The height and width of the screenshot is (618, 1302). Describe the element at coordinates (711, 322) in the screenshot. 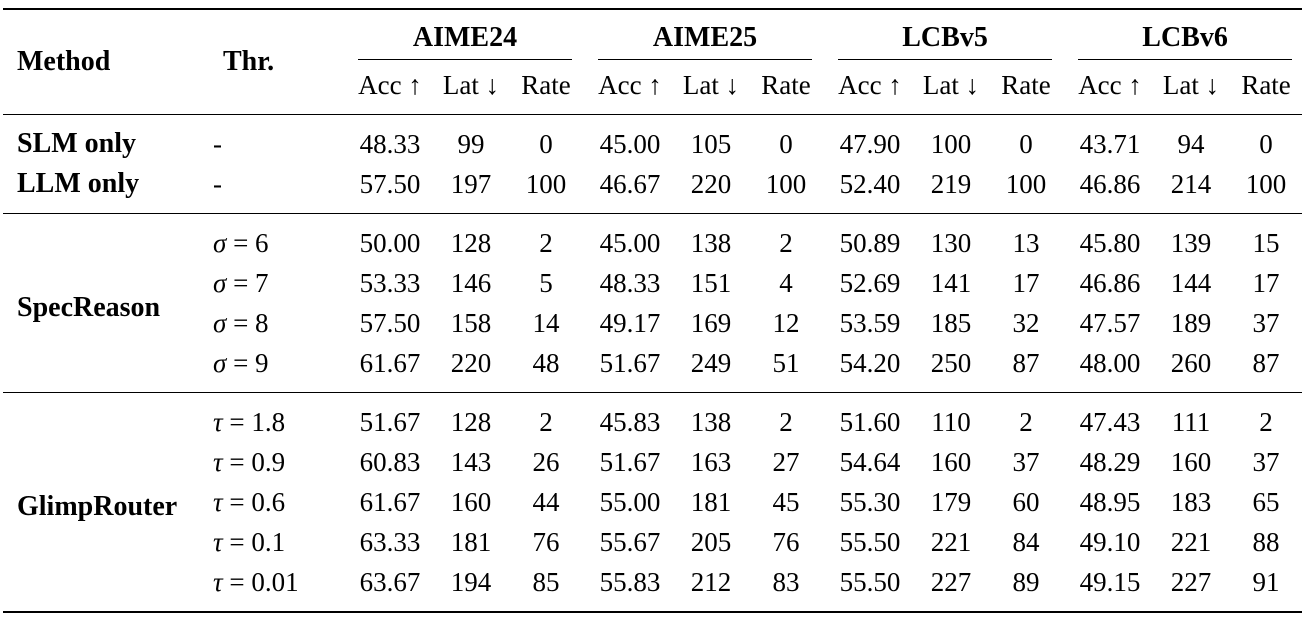

I see `lat-cell: 169` at that location.